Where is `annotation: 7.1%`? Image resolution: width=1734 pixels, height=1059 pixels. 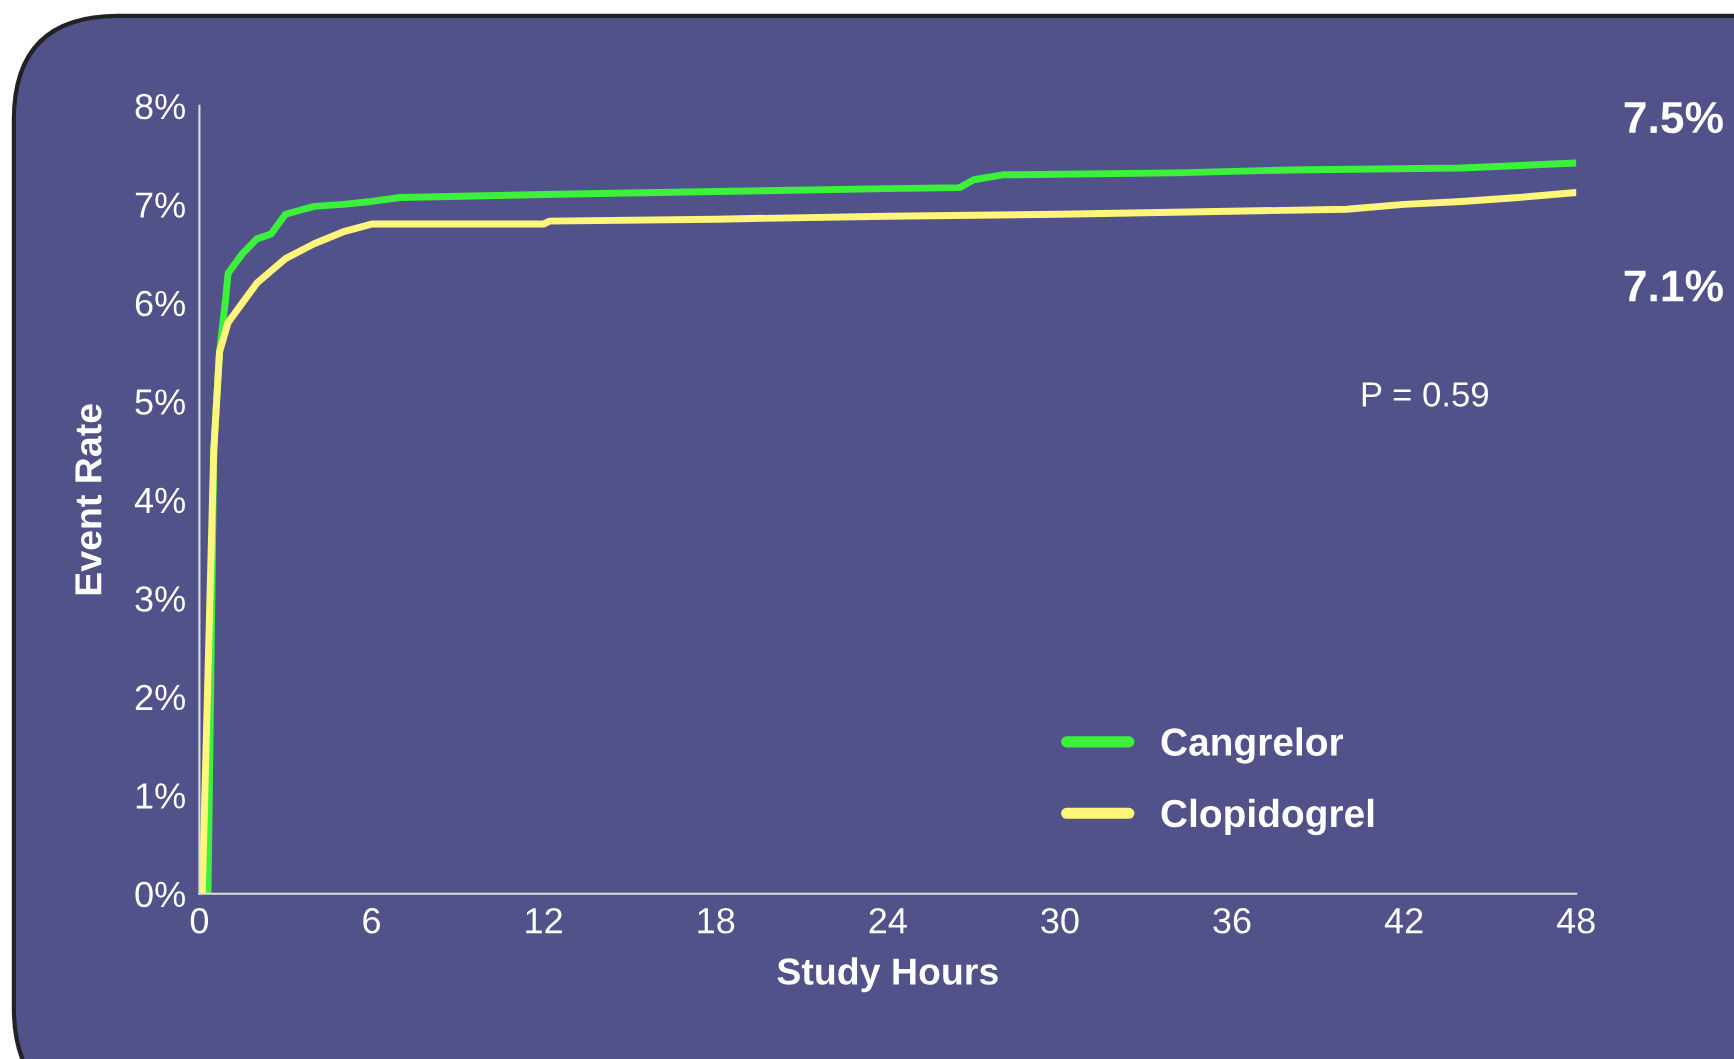 annotation: 7.1% is located at coordinates (1673, 286).